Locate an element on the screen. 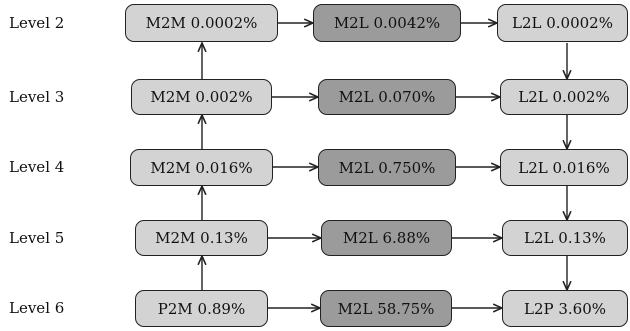  level-label-4: Level 4 is located at coordinates (37, 167).